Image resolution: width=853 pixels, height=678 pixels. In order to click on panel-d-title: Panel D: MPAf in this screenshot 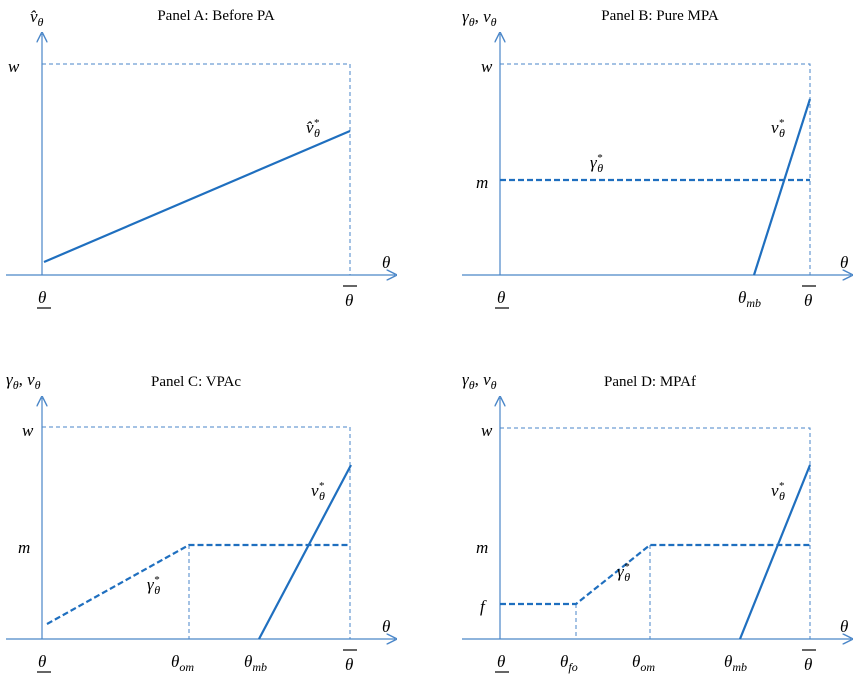, I will do `click(650, 382)`.